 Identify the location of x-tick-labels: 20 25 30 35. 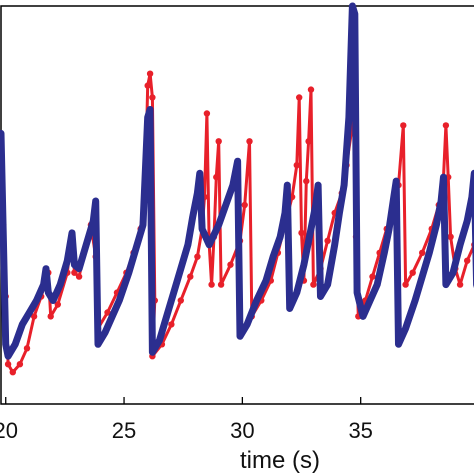
(186, 430).